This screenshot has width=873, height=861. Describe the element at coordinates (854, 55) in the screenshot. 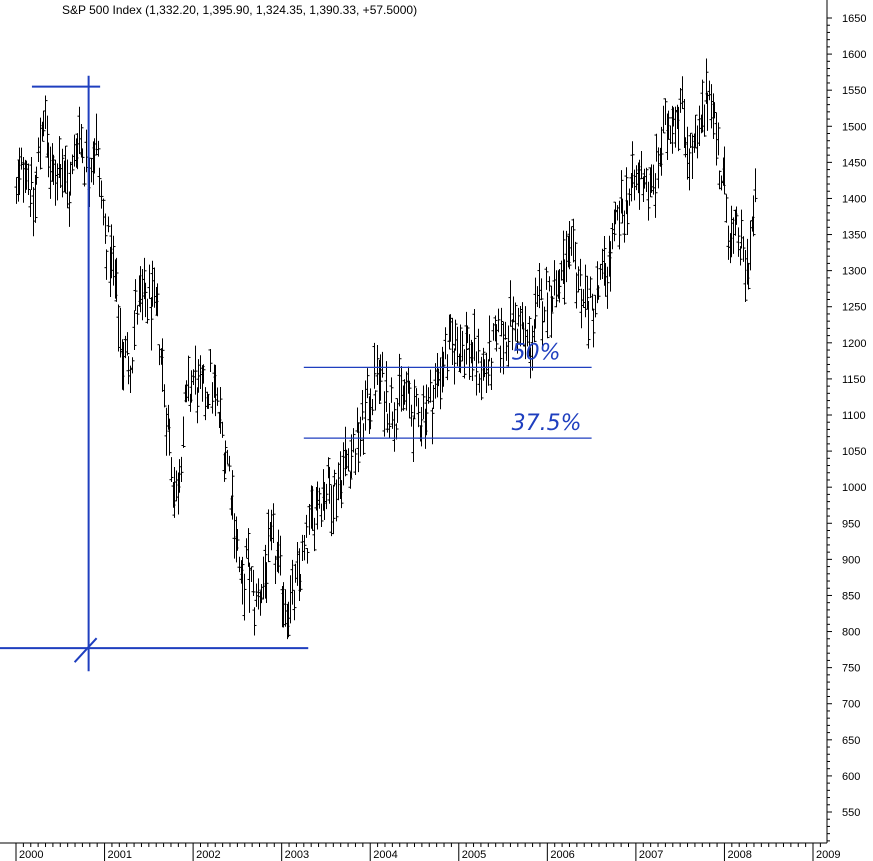

I see `y-tick-label: 1600` at that location.